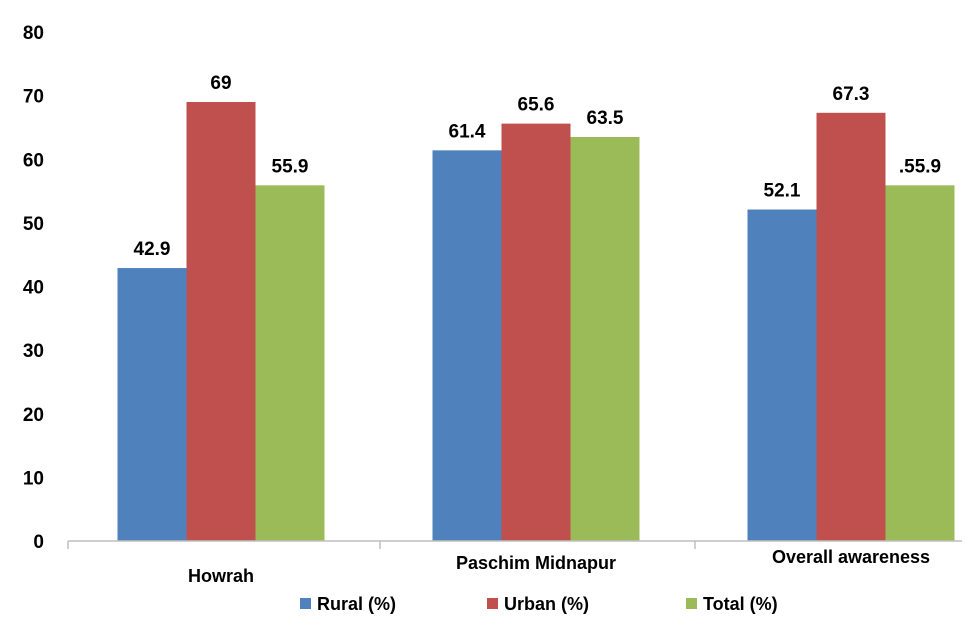  What do you see at coordinates (33, 97) in the screenshot?
I see `y-tick-label: 70` at bounding box center [33, 97].